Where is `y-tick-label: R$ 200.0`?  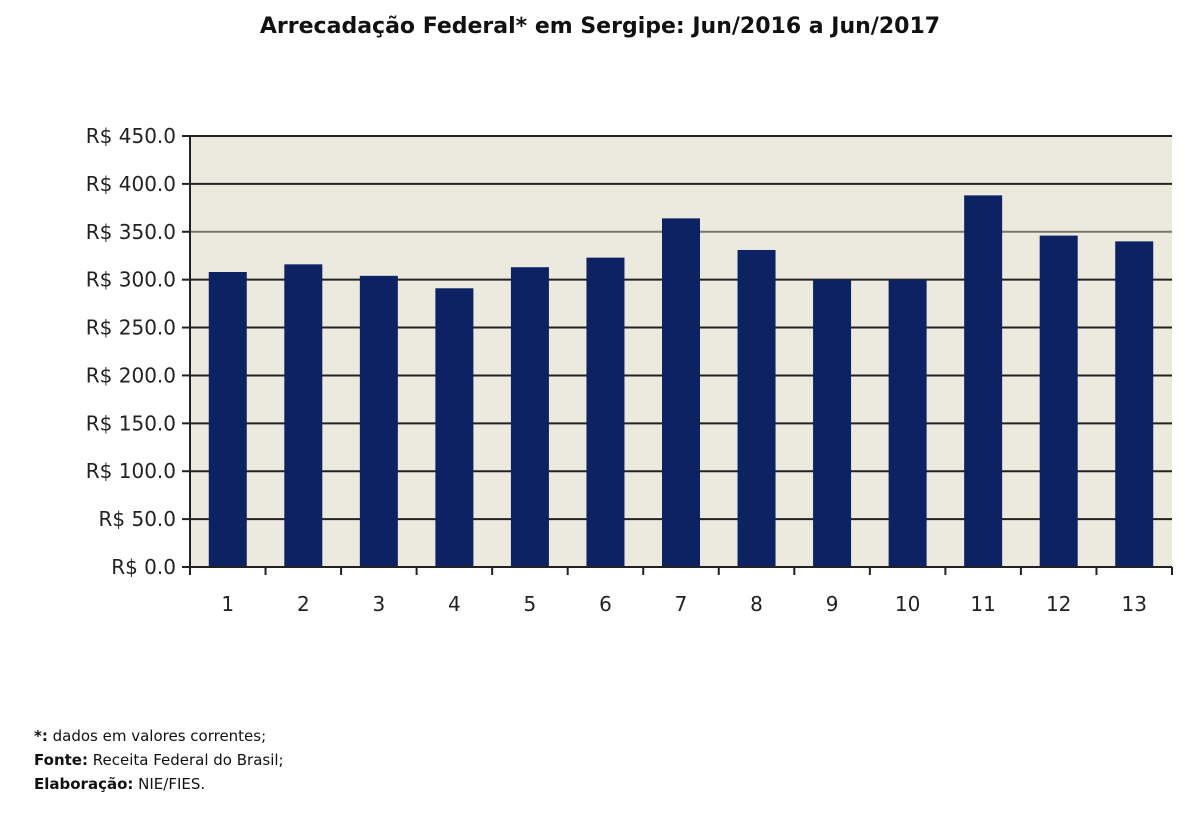
y-tick-label: R$ 200.0 is located at coordinates (131, 375).